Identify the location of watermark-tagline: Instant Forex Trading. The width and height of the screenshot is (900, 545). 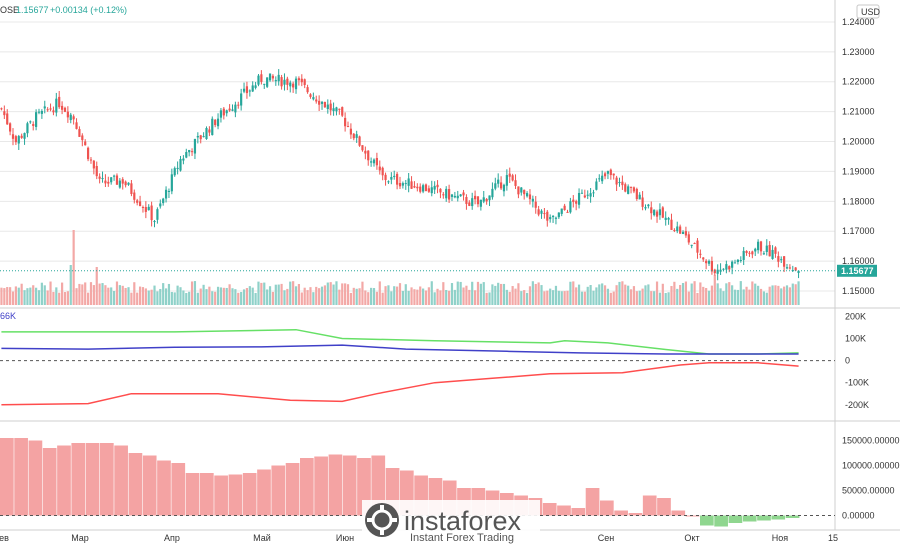
(462, 538).